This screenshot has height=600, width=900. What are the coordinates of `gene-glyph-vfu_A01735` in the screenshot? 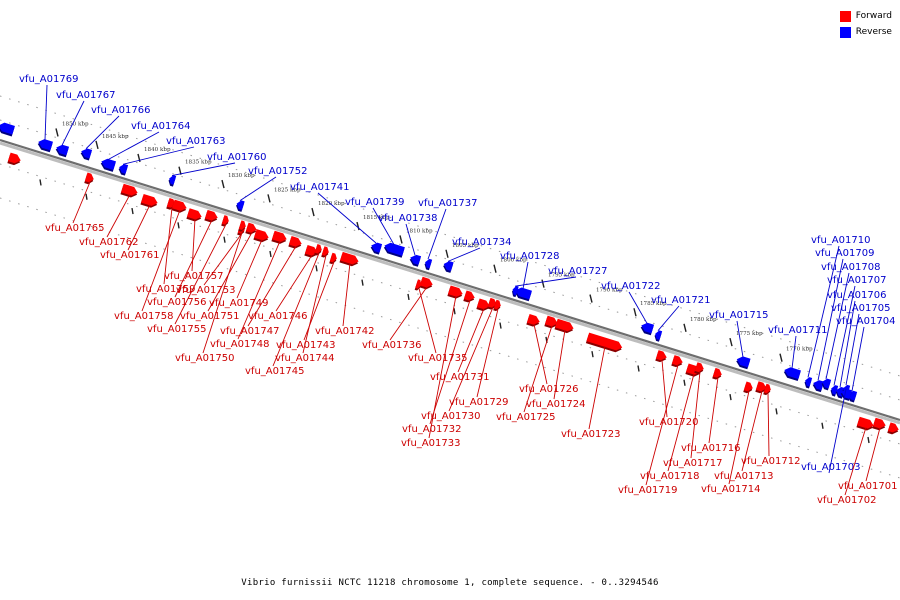 It's located at (418, 285).